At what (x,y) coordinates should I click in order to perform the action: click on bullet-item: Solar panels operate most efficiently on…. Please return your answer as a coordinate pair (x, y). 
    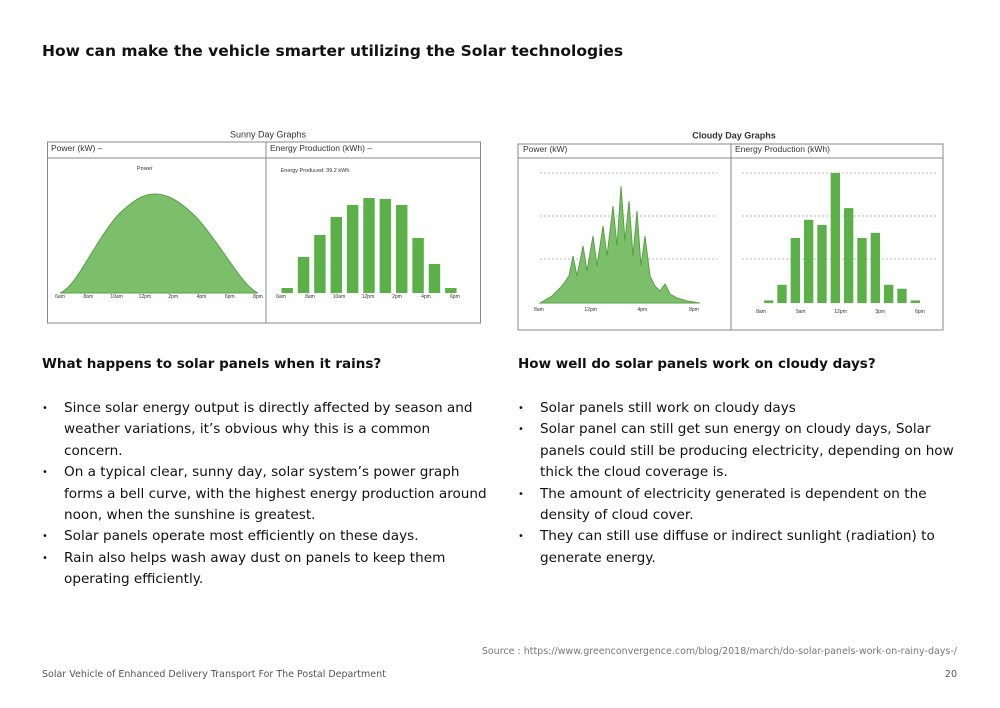
    Looking at the image, I should click on (266, 537).